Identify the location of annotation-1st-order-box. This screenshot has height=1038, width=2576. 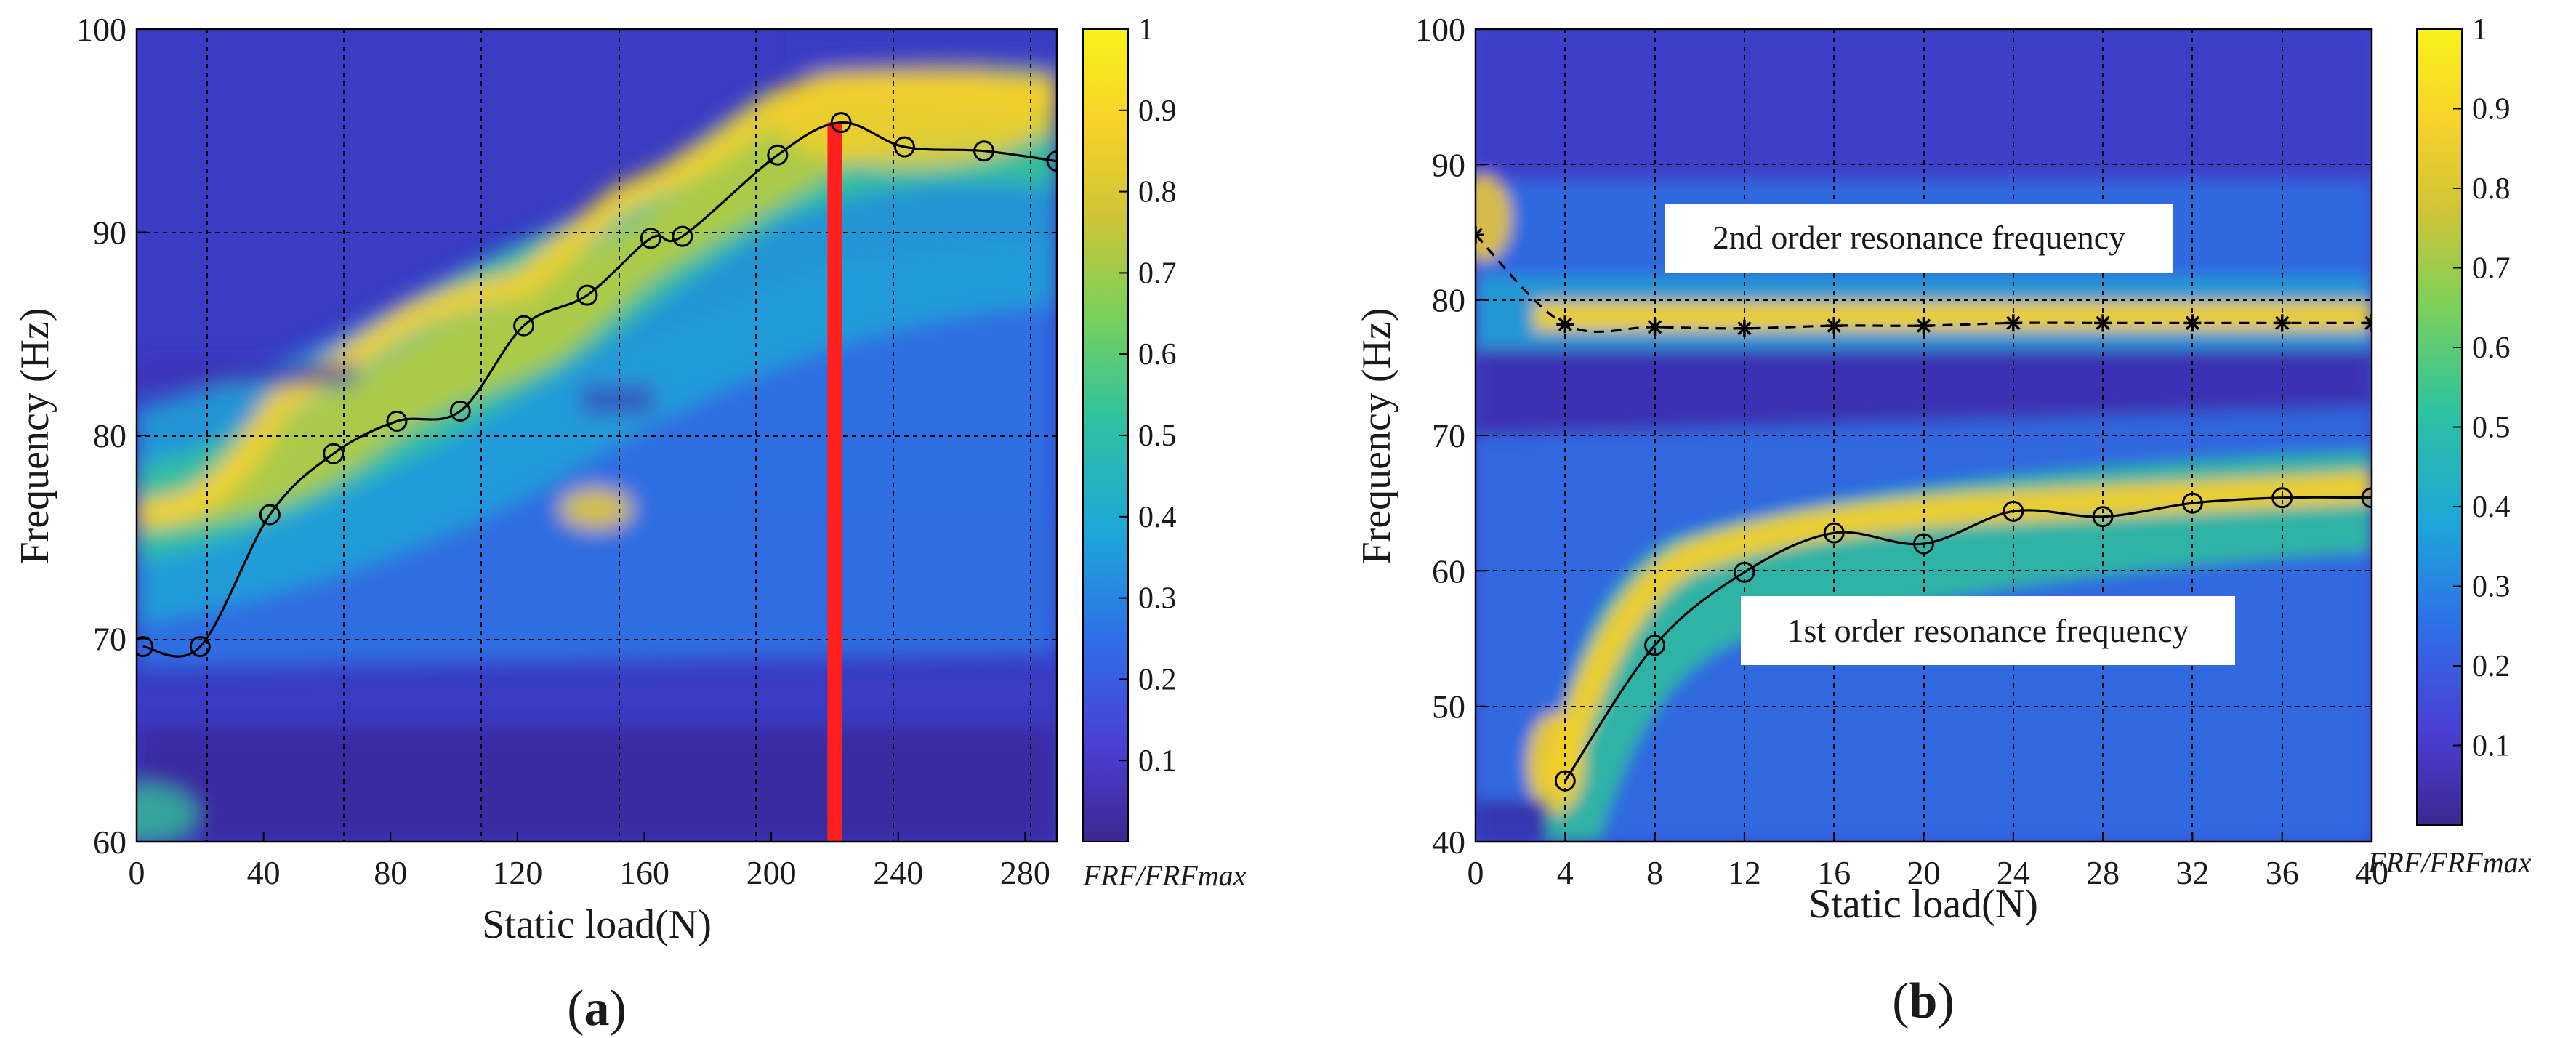
(1988, 630).